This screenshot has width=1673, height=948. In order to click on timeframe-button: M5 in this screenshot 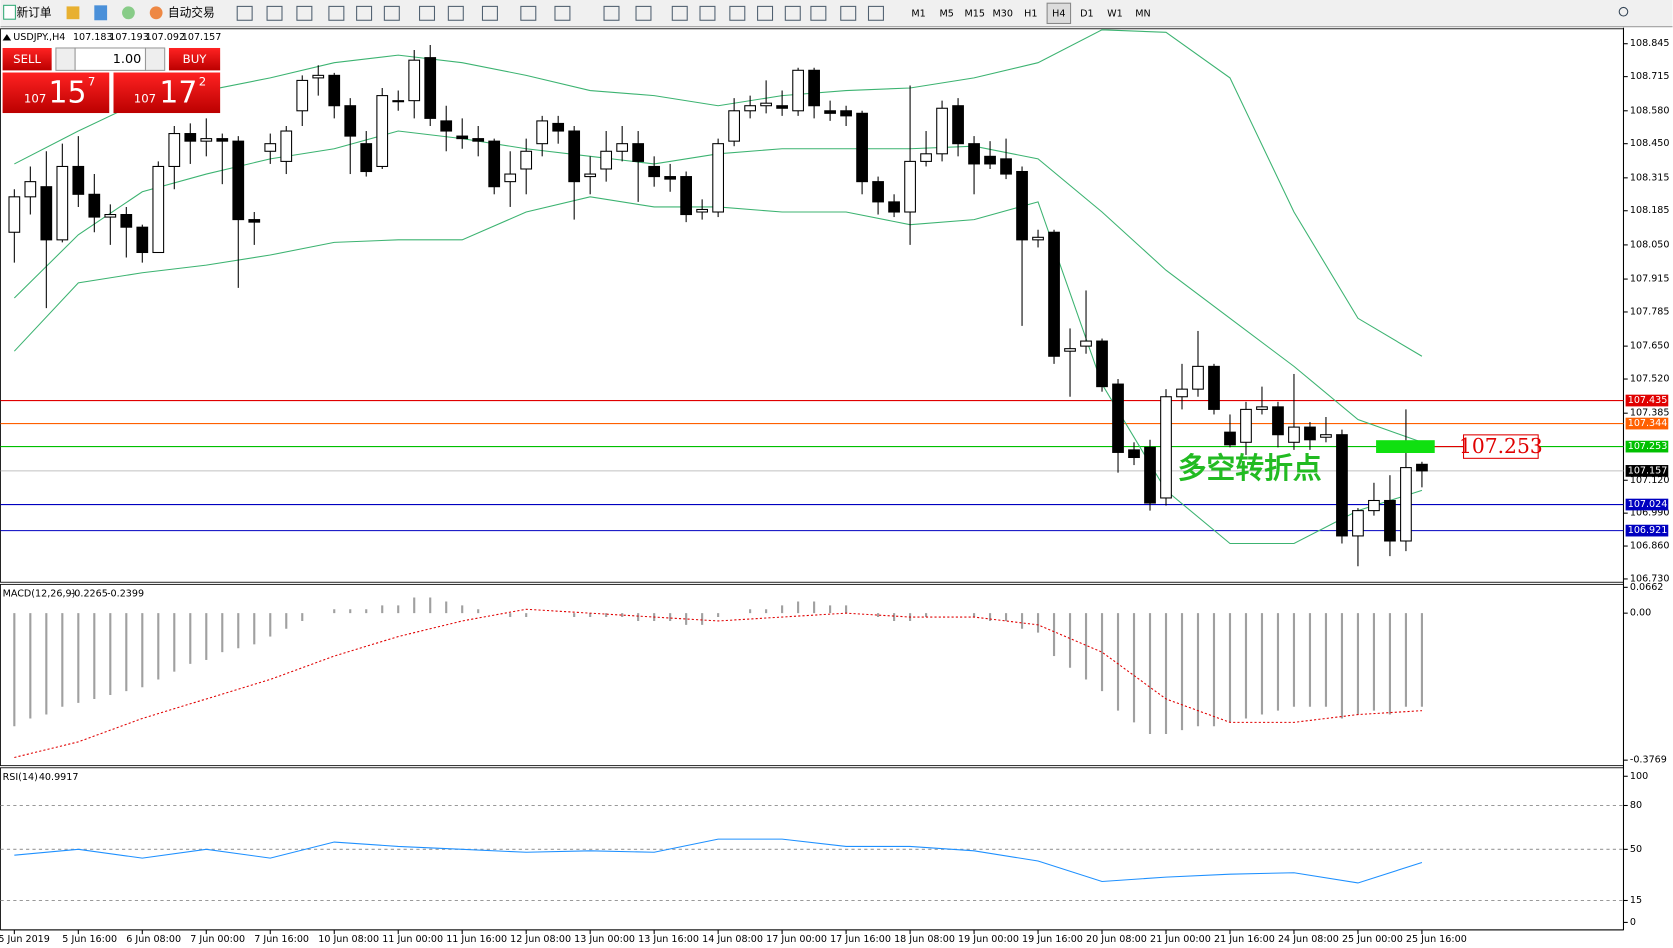, I will do `click(946, 13)`.